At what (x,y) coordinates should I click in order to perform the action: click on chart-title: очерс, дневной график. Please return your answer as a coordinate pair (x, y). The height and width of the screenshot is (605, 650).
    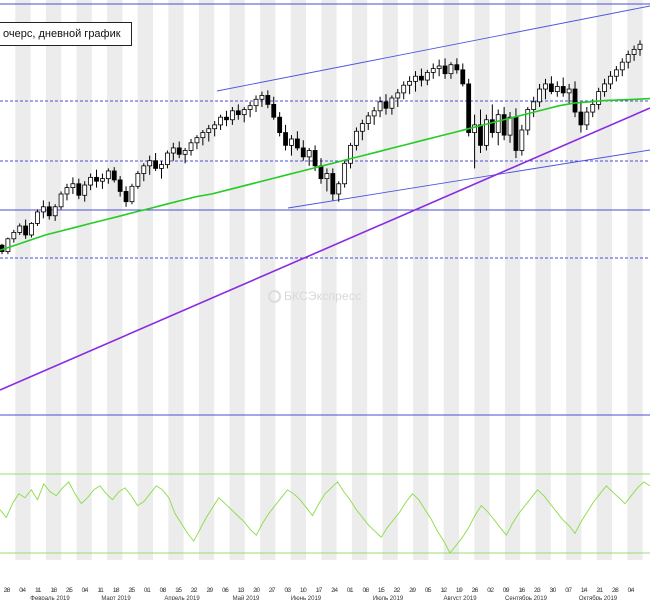
    Looking at the image, I should click on (66, 34).